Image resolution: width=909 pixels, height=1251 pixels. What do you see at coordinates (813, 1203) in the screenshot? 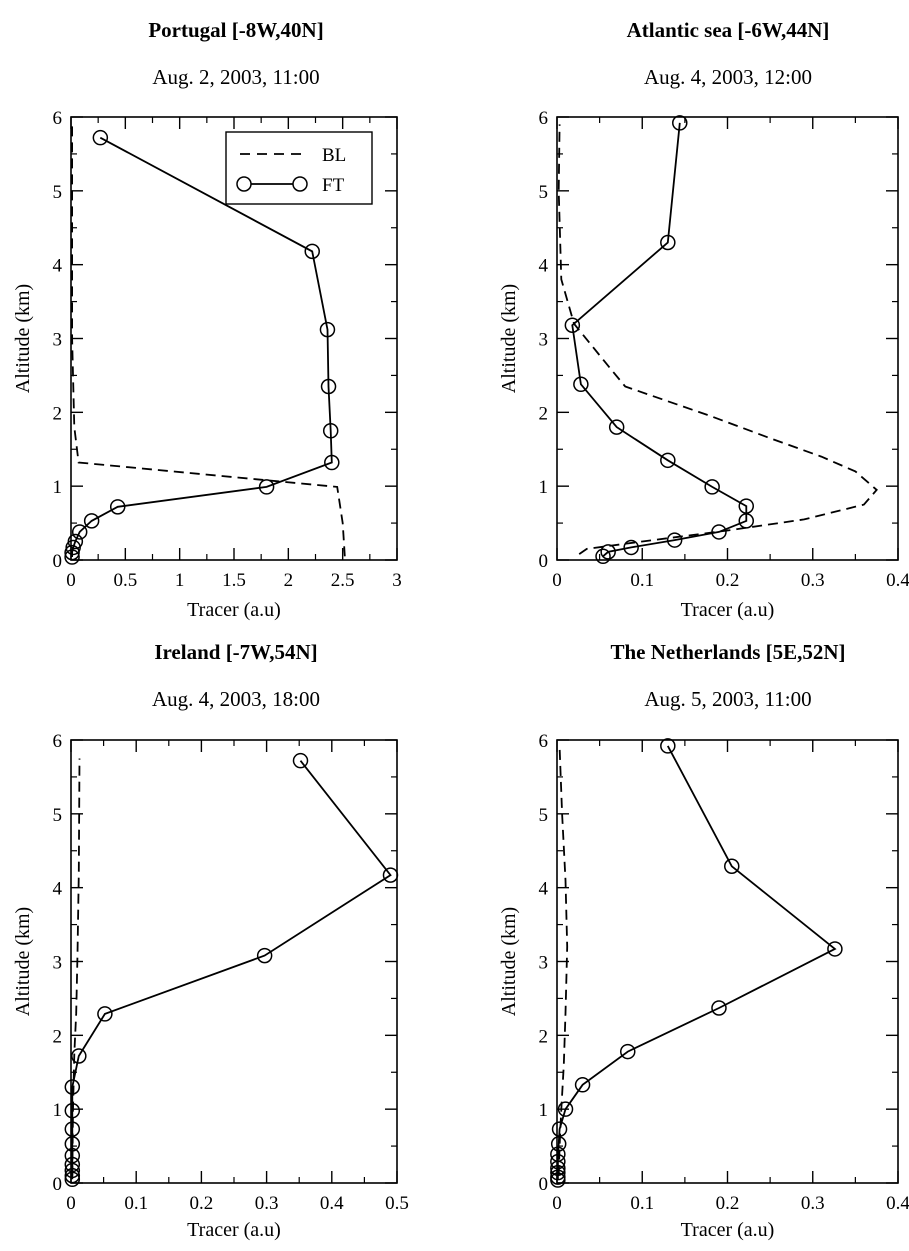
I see `x-tick-label: 0.3` at bounding box center [813, 1203].